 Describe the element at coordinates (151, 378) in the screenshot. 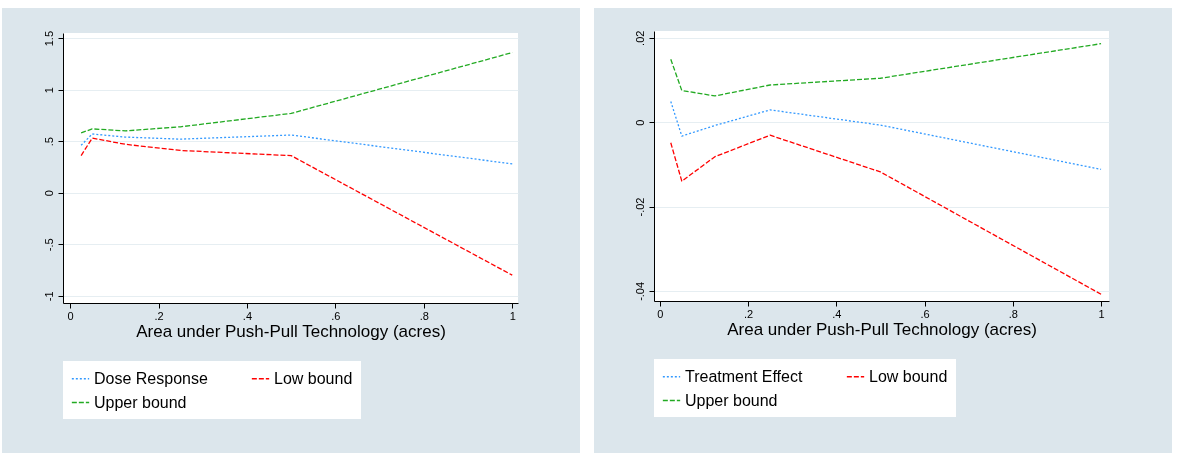

I see `legend-label: Dose Response` at that location.